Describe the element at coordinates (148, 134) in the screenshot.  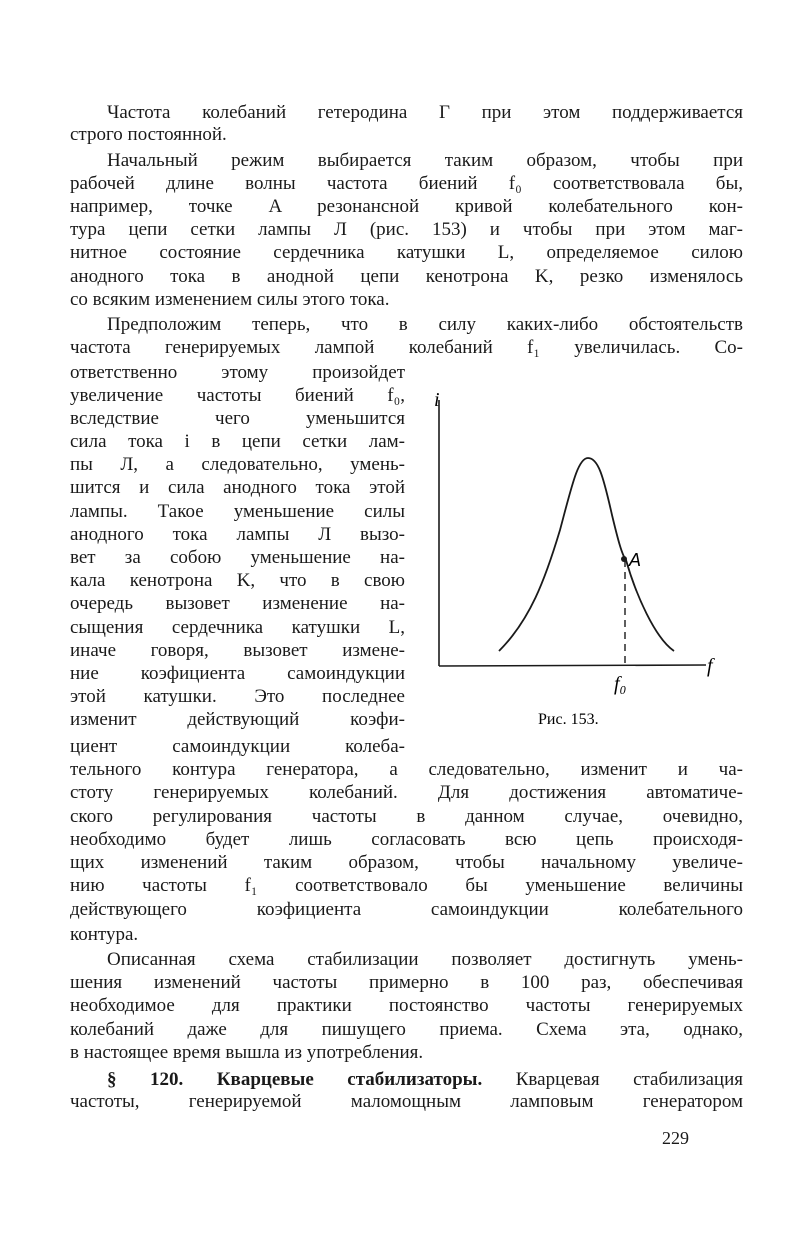
I see `text-line: строго постоянной.` at that location.